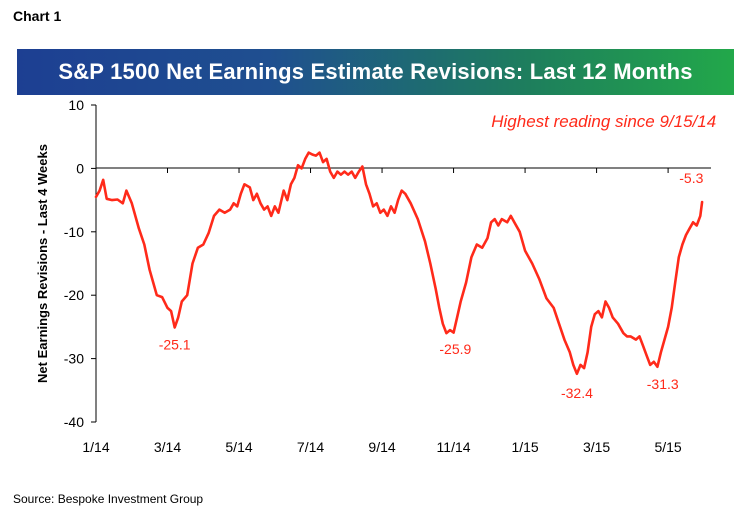 The height and width of the screenshot is (524, 750). Describe the element at coordinates (596, 447) in the screenshot. I see `x-tick-label: 3/15` at that location.